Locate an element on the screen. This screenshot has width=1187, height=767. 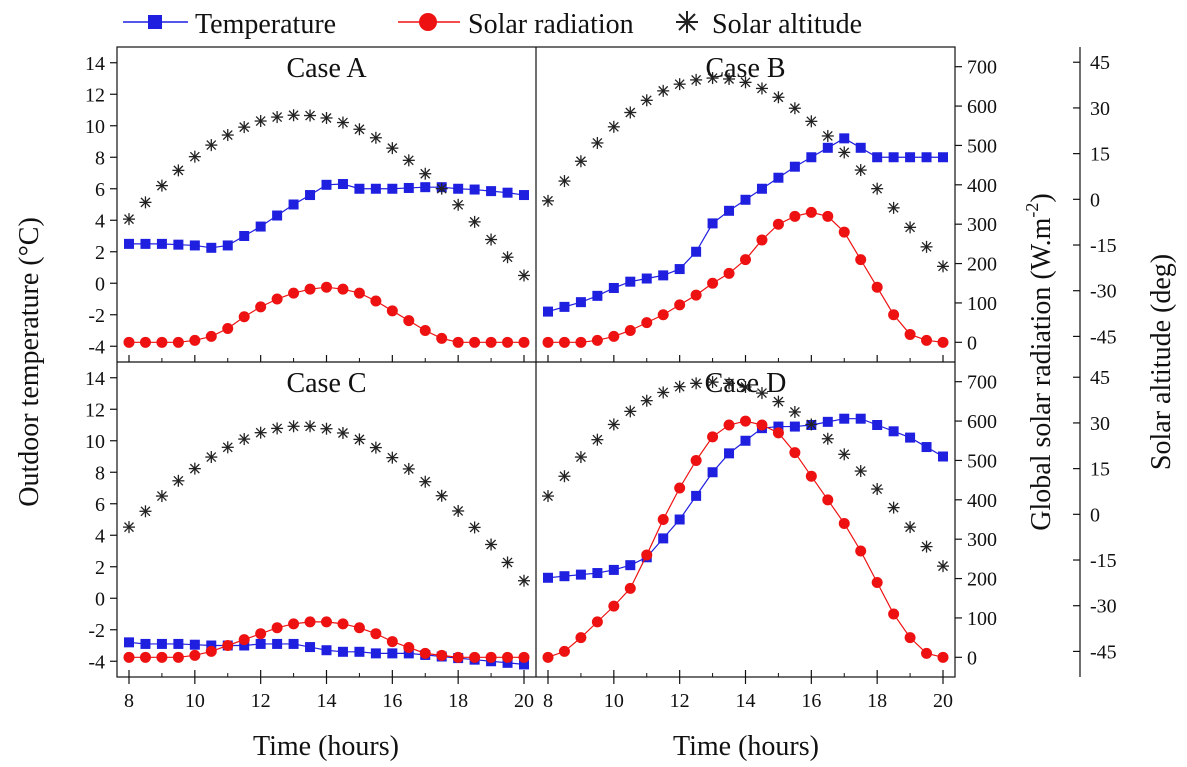
x-tick-label: 12 is located at coordinates (680, 701).